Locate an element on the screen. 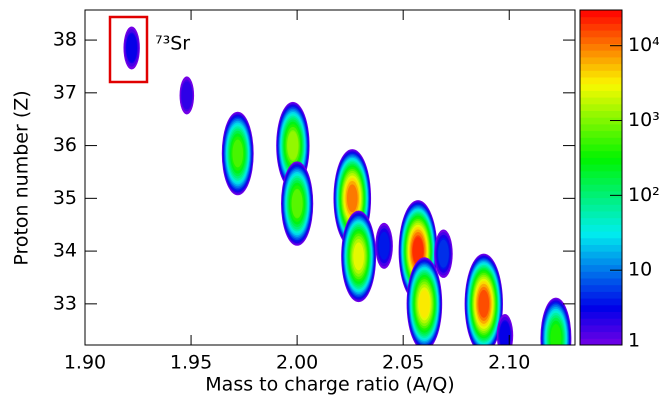  x-tick-label: 2.00 is located at coordinates (297, 363).